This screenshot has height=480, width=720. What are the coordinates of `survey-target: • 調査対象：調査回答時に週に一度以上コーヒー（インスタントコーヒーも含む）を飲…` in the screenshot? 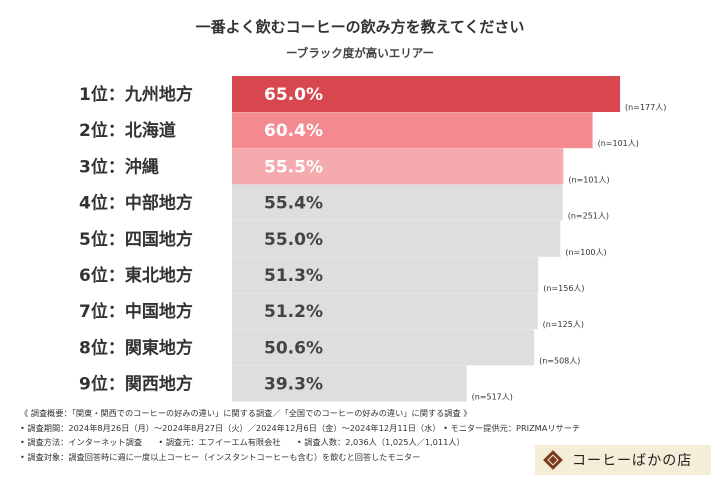 It's located at (220, 456).